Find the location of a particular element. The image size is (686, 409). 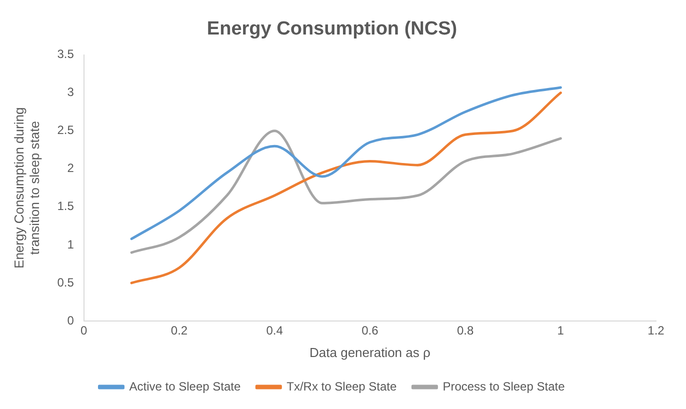

y-tick-label: 0 is located at coordinates (70, 320).